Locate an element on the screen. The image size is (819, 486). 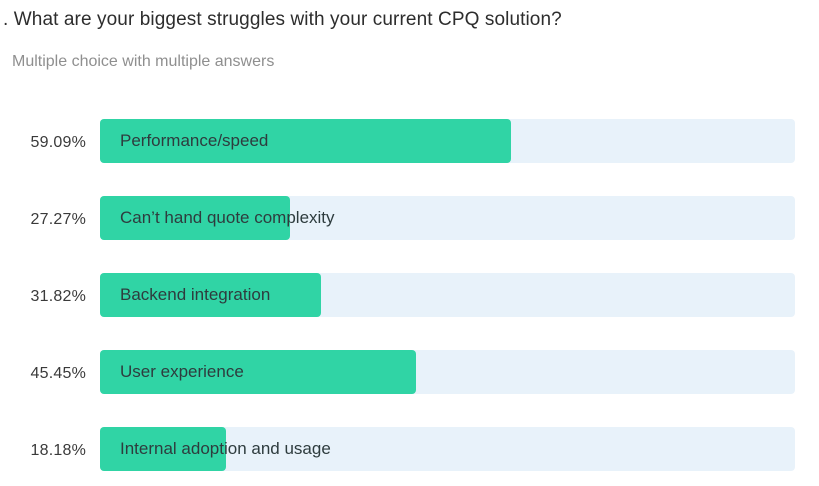
chart-row: 59.09% Performance/speed is located at coordinates (397, 141).